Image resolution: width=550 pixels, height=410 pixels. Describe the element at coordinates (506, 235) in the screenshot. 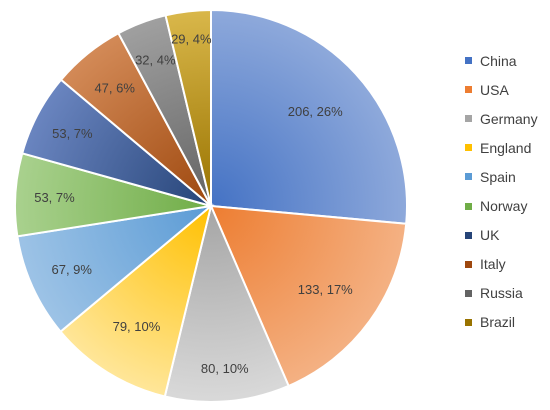

I see `legend-item-uk: UK` at that location.